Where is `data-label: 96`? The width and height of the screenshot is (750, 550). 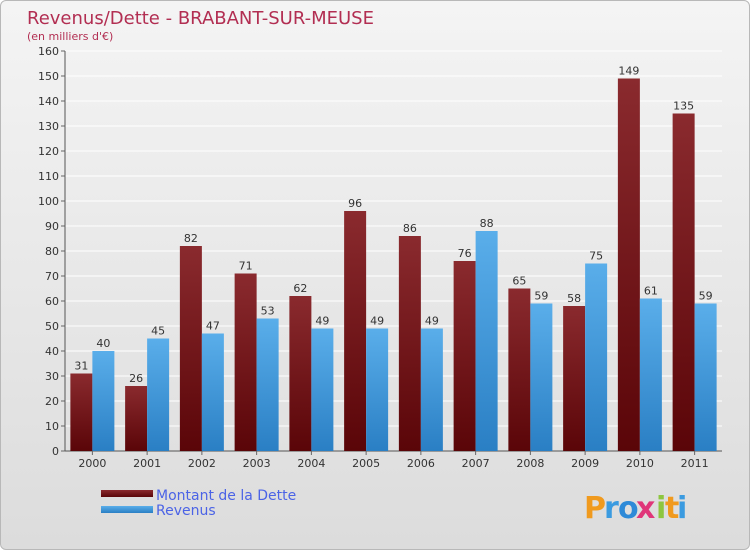
data-label: 96 is located at coordinates (355, 203).